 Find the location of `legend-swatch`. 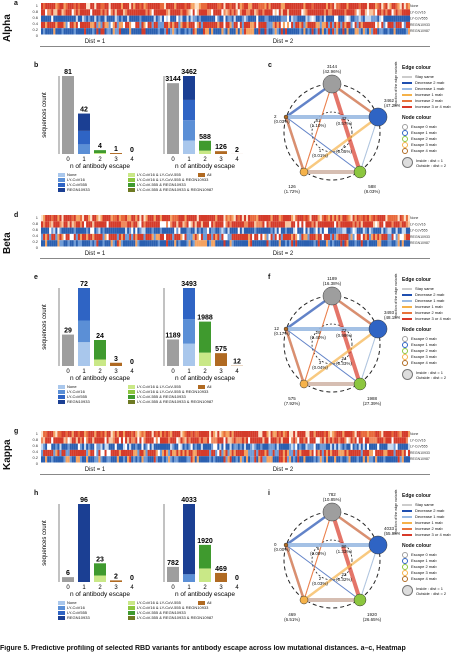

legend-swatch is located at coordinates (61, 602).